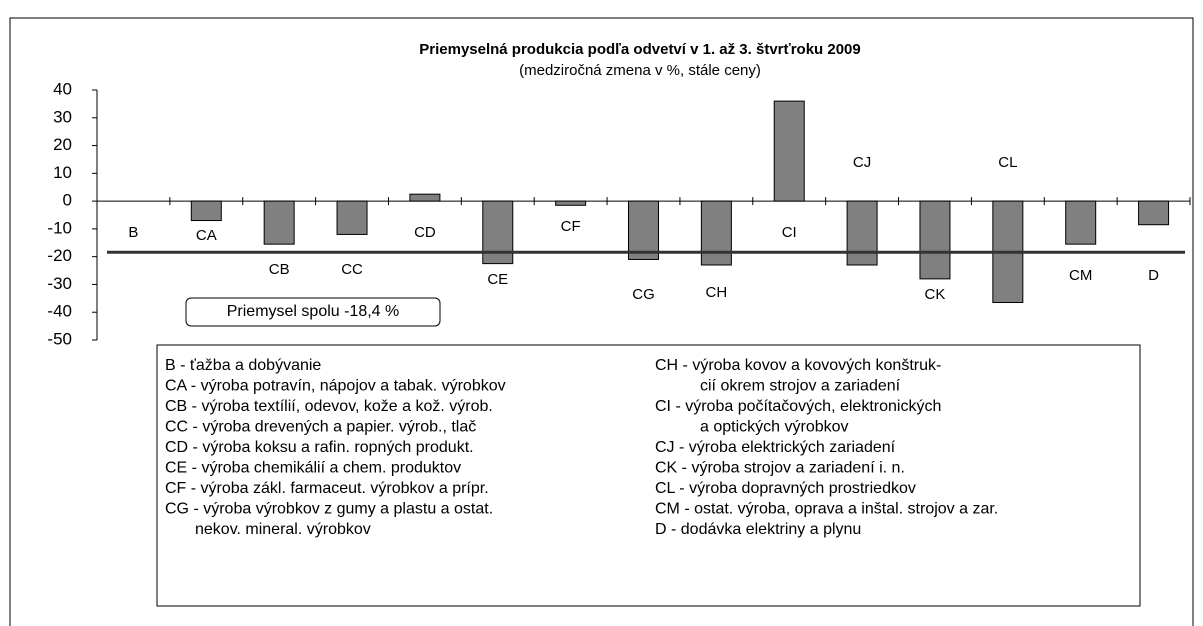 This screenshot has width=1203, height=626. Describe the element at coordinates (717, 292) in the screenshot. I see `category-label: CH` at that location.